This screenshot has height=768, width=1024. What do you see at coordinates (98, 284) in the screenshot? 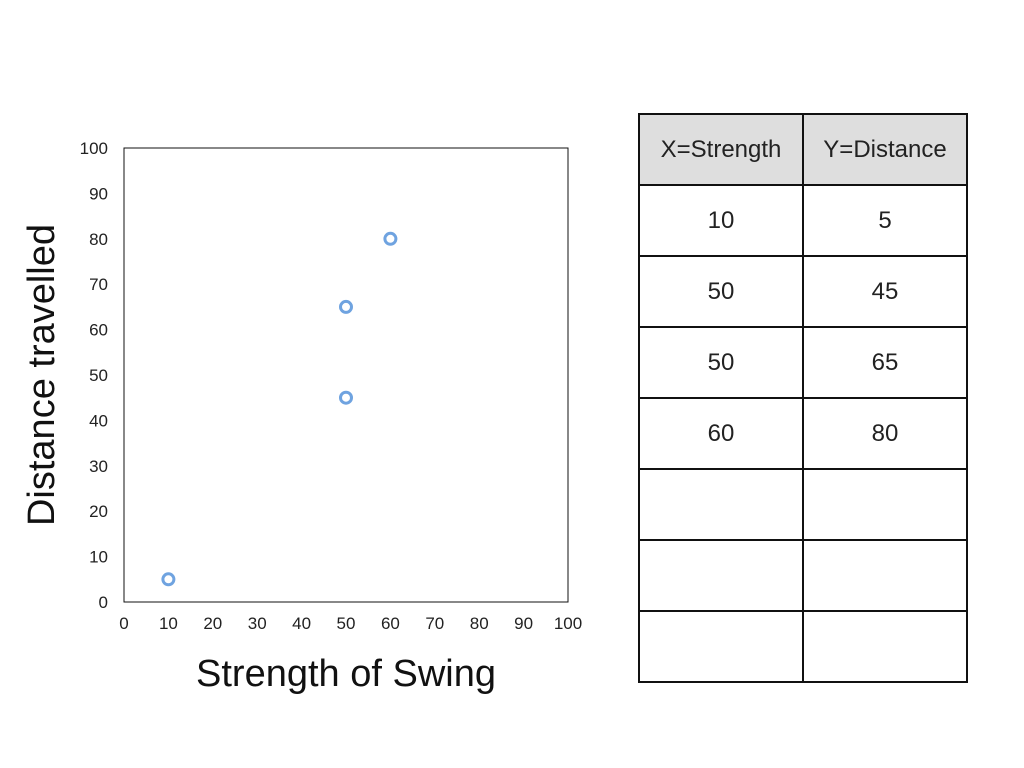
I see `y-tick-label: 70` at bounding box center [98, 284].